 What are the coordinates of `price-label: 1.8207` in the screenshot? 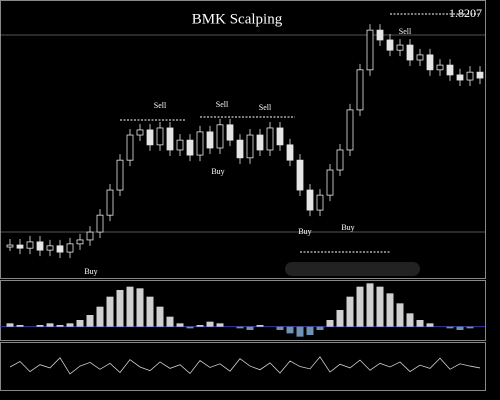 It's located at (465, 13).